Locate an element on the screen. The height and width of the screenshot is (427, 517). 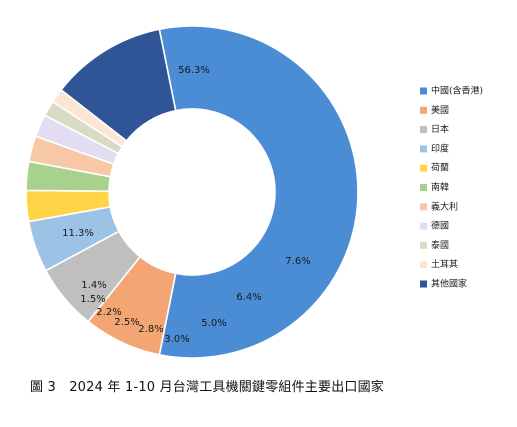
slice-label-3: 5.0% is located at coordinates (213, 323).